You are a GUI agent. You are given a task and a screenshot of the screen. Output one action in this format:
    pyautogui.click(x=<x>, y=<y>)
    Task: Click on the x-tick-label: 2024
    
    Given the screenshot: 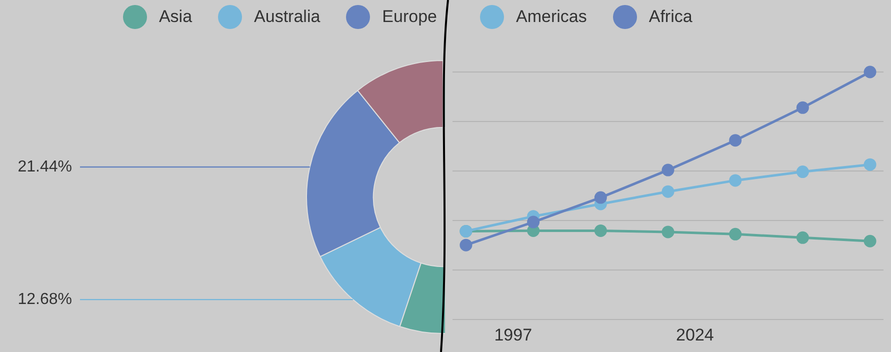 What is the action you would take?
    pyautogui.click(x=695, y=334)
    